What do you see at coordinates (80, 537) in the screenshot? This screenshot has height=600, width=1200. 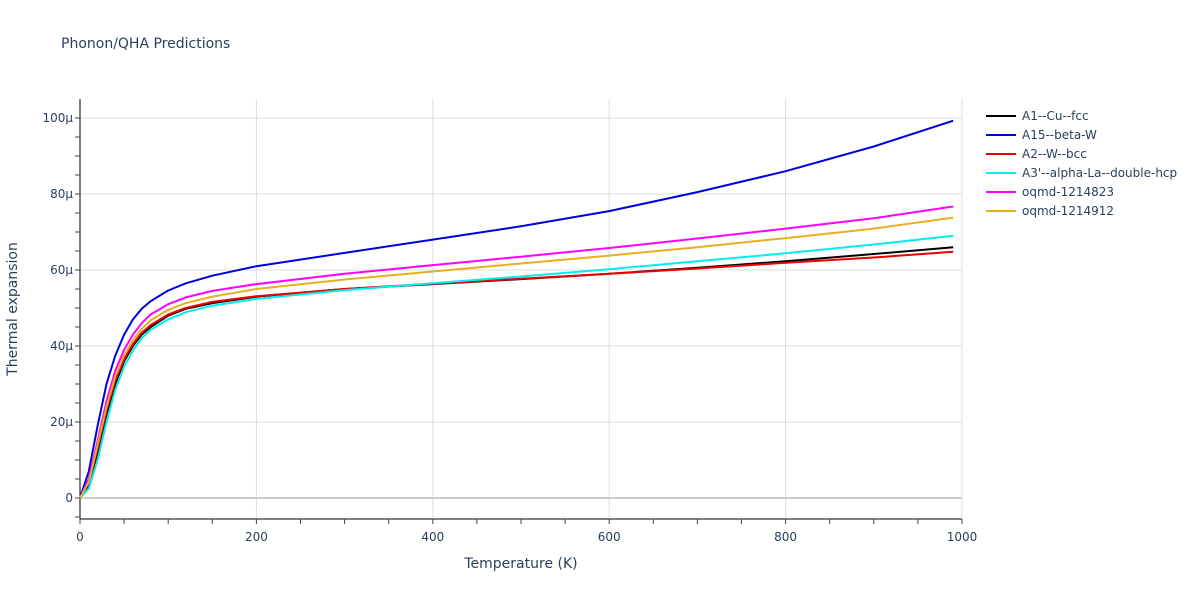 I see `x-tick-label: 0` at bounding box center [80, 537].